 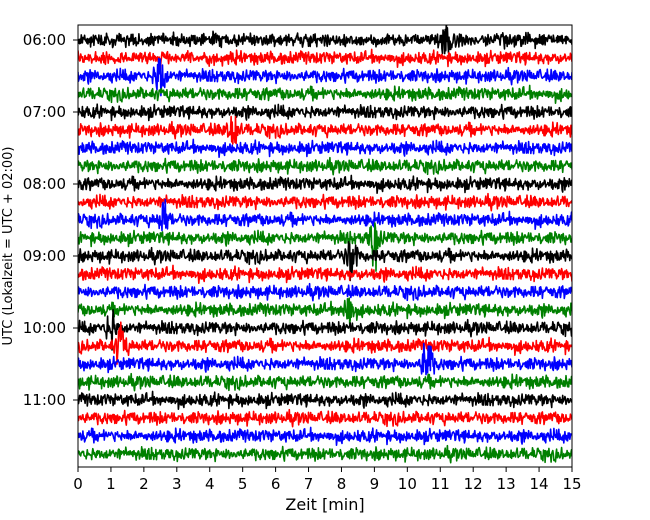 What do you see at coordinates (506, 484) in the screenshot?
I see `x-tick-label: 13` at bounding box center [506, 484].